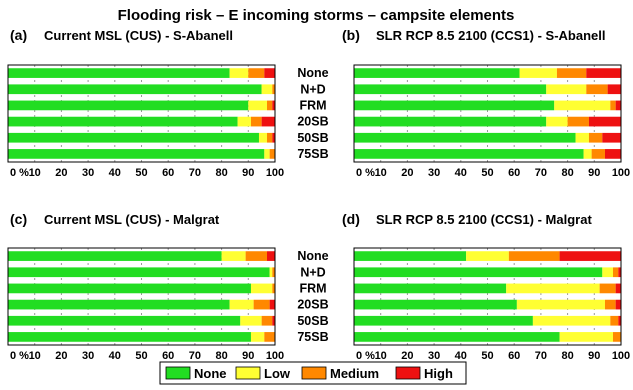 Image resolution: width=633 pixels, height=390 pixels. Describe the element at coordinates (590, 256) in the screenshot. I see `bar-none-high` at that location.